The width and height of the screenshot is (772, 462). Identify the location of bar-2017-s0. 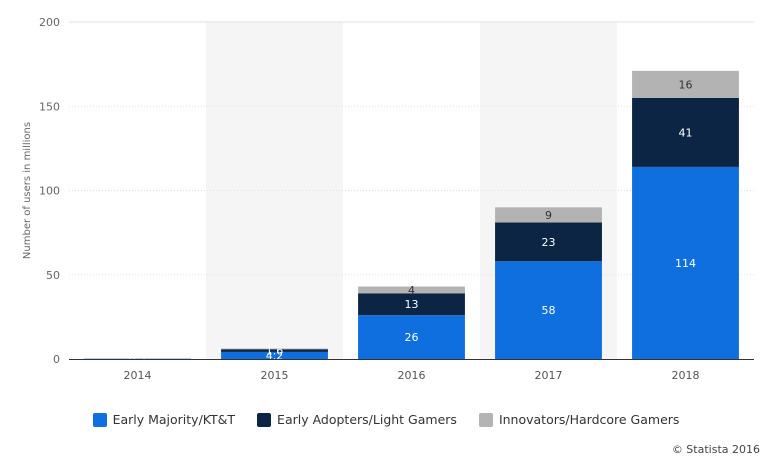
(548, 310).